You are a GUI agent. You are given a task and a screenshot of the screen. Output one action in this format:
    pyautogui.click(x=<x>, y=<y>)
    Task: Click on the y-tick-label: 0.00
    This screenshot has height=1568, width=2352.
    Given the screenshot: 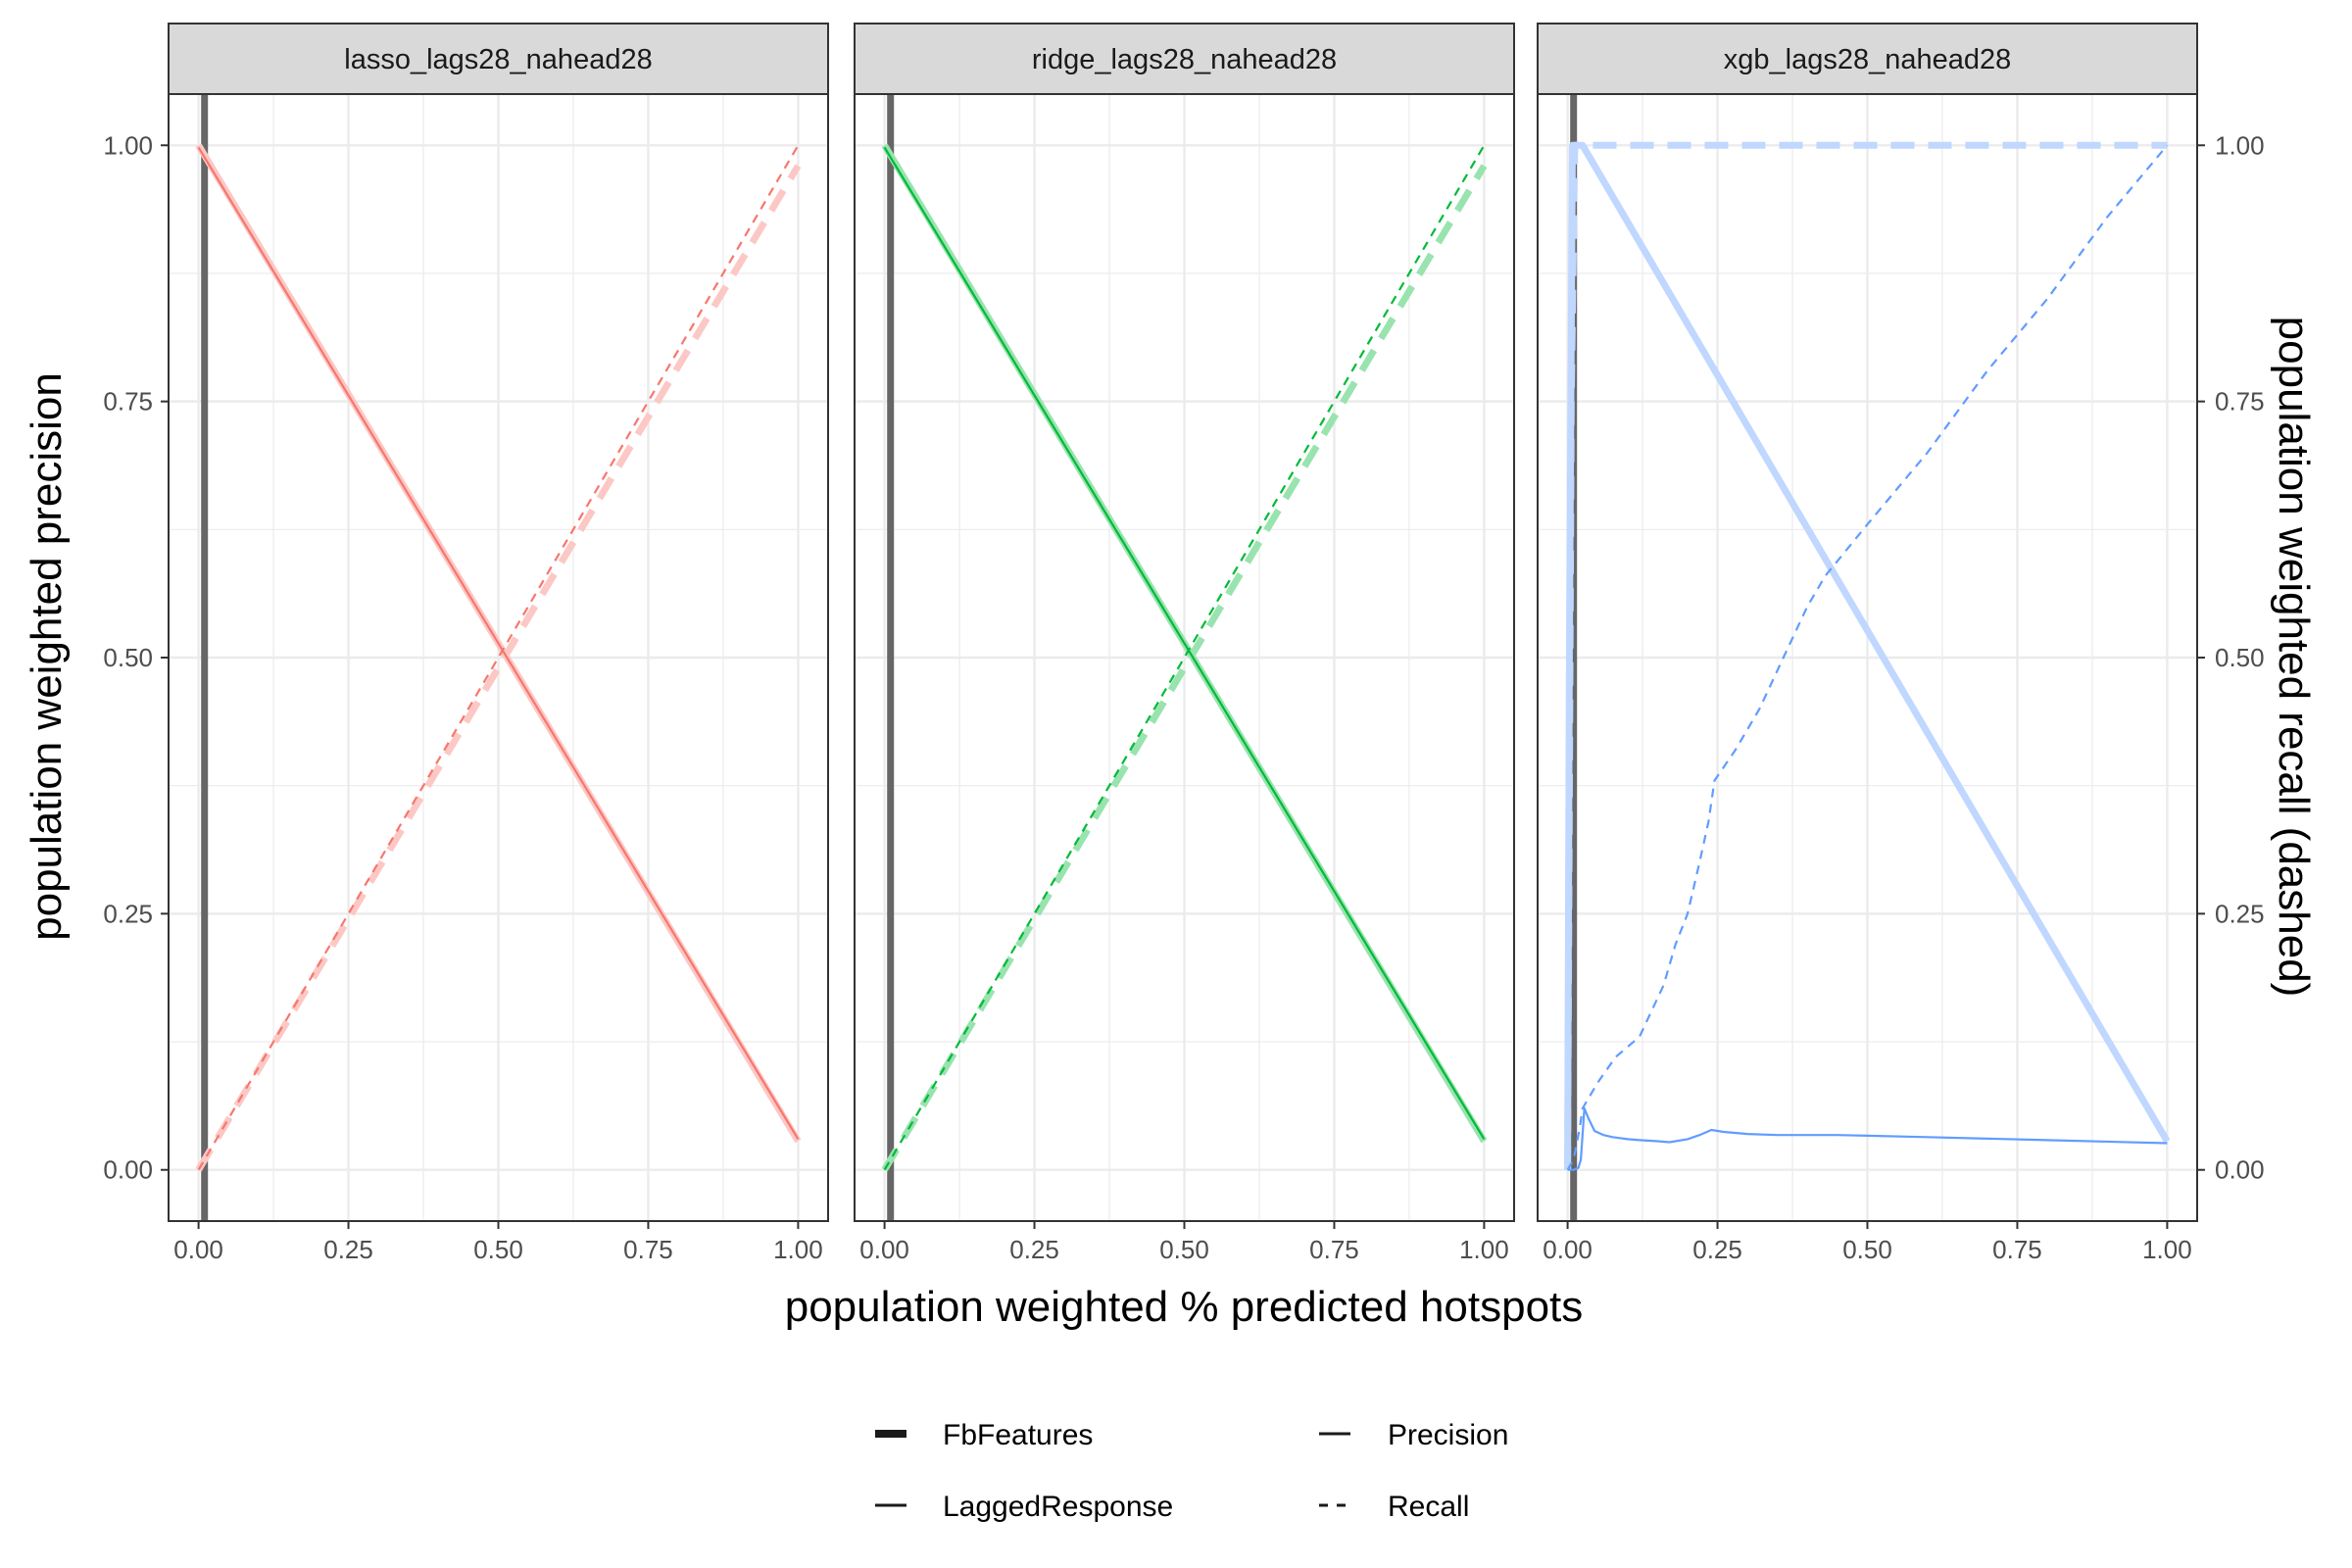 What is the action you would take?
    pyautogui.click(x=128, y=1170)
    